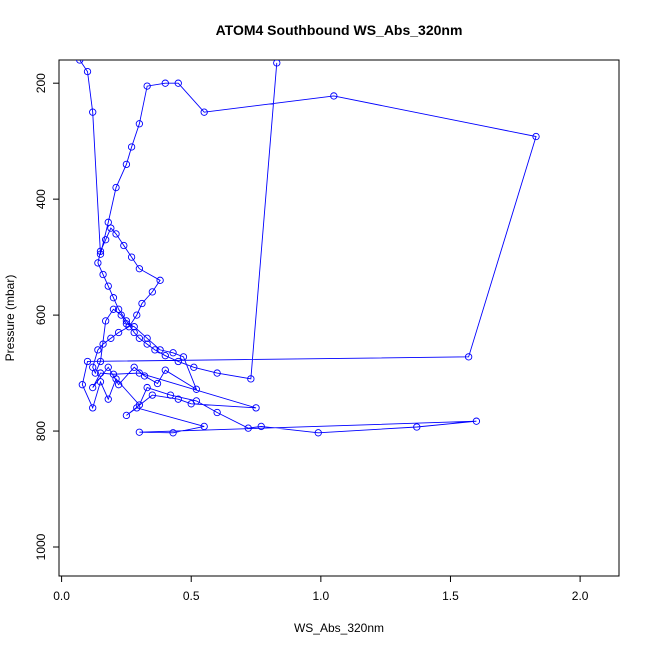 The width and height of the screenshot is (650, 650). I want to click on x-axis-label: WS_Abs_320nm, so click(339, 628).